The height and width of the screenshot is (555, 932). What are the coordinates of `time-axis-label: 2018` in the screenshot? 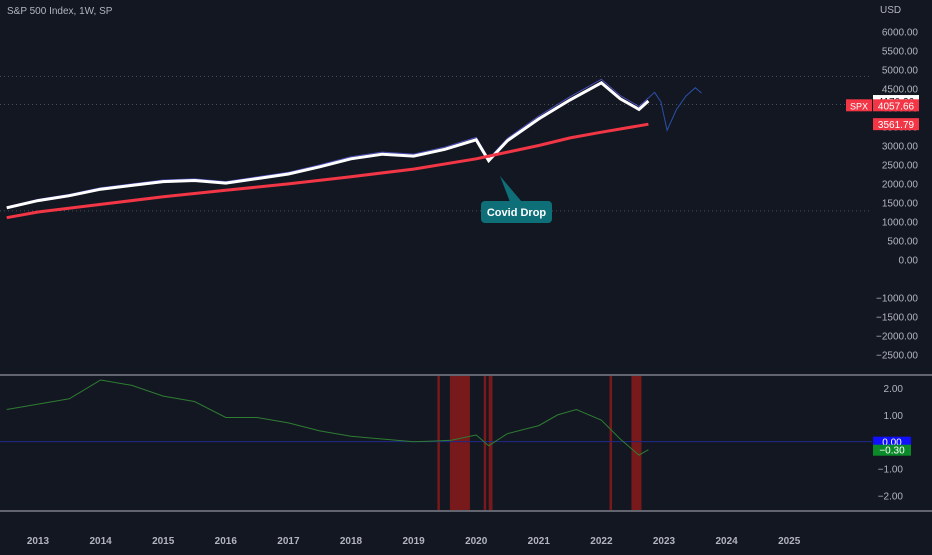 It's located at (351, 541).